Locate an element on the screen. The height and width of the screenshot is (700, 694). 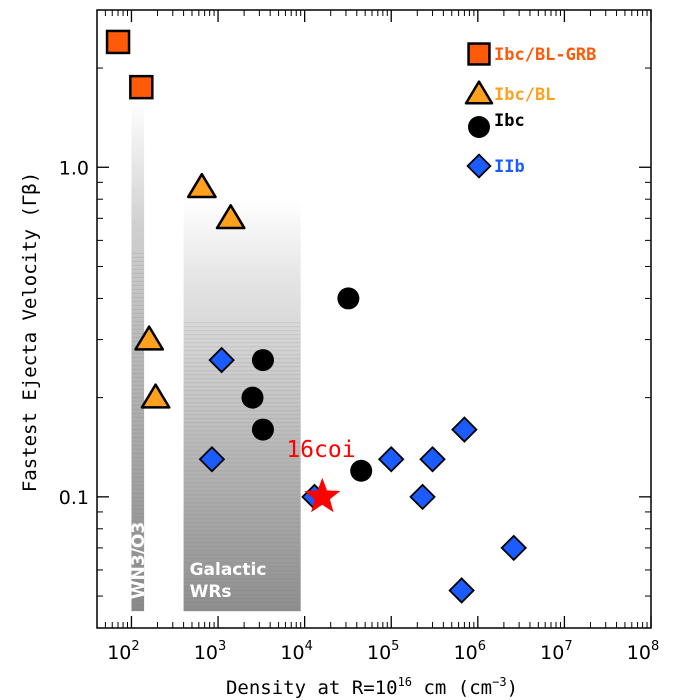
legend-marker-iib is located at coordinates (479, 166).